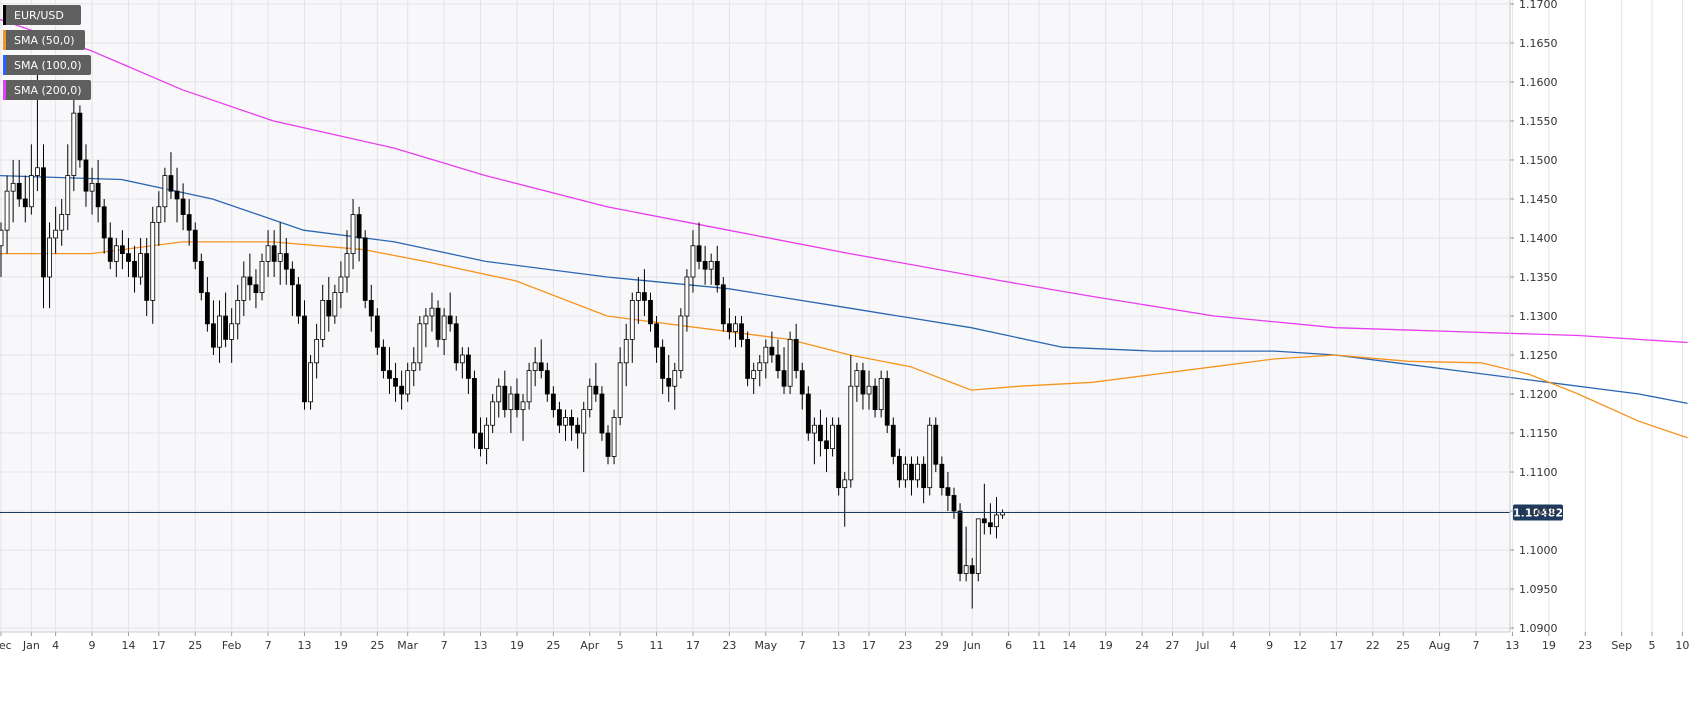  What do you see at coordinates (44, 40) in the screenshot?
I see `legend-item: SMA (50,0)` at bounding box center [44, 40].